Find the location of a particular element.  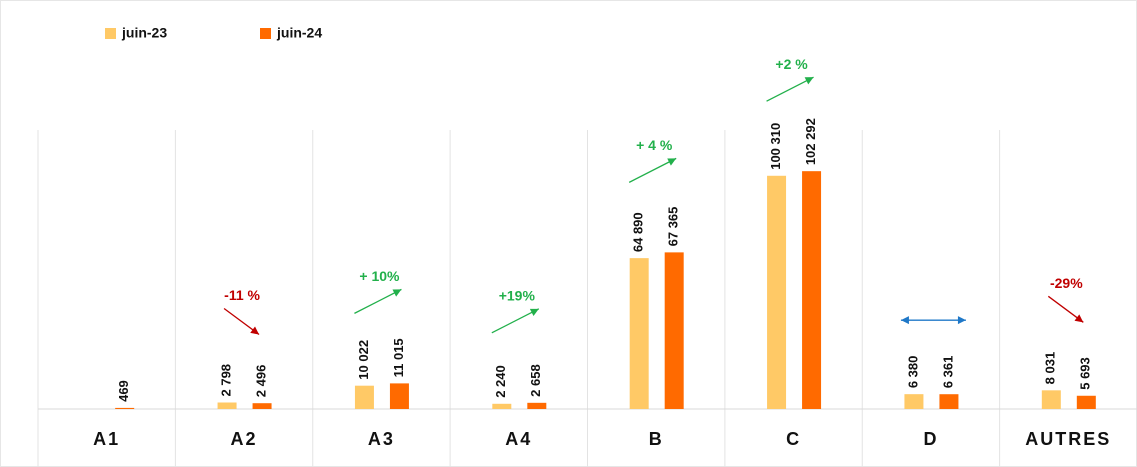

legend-label: juin-23 is located at coordinates (144, 33).